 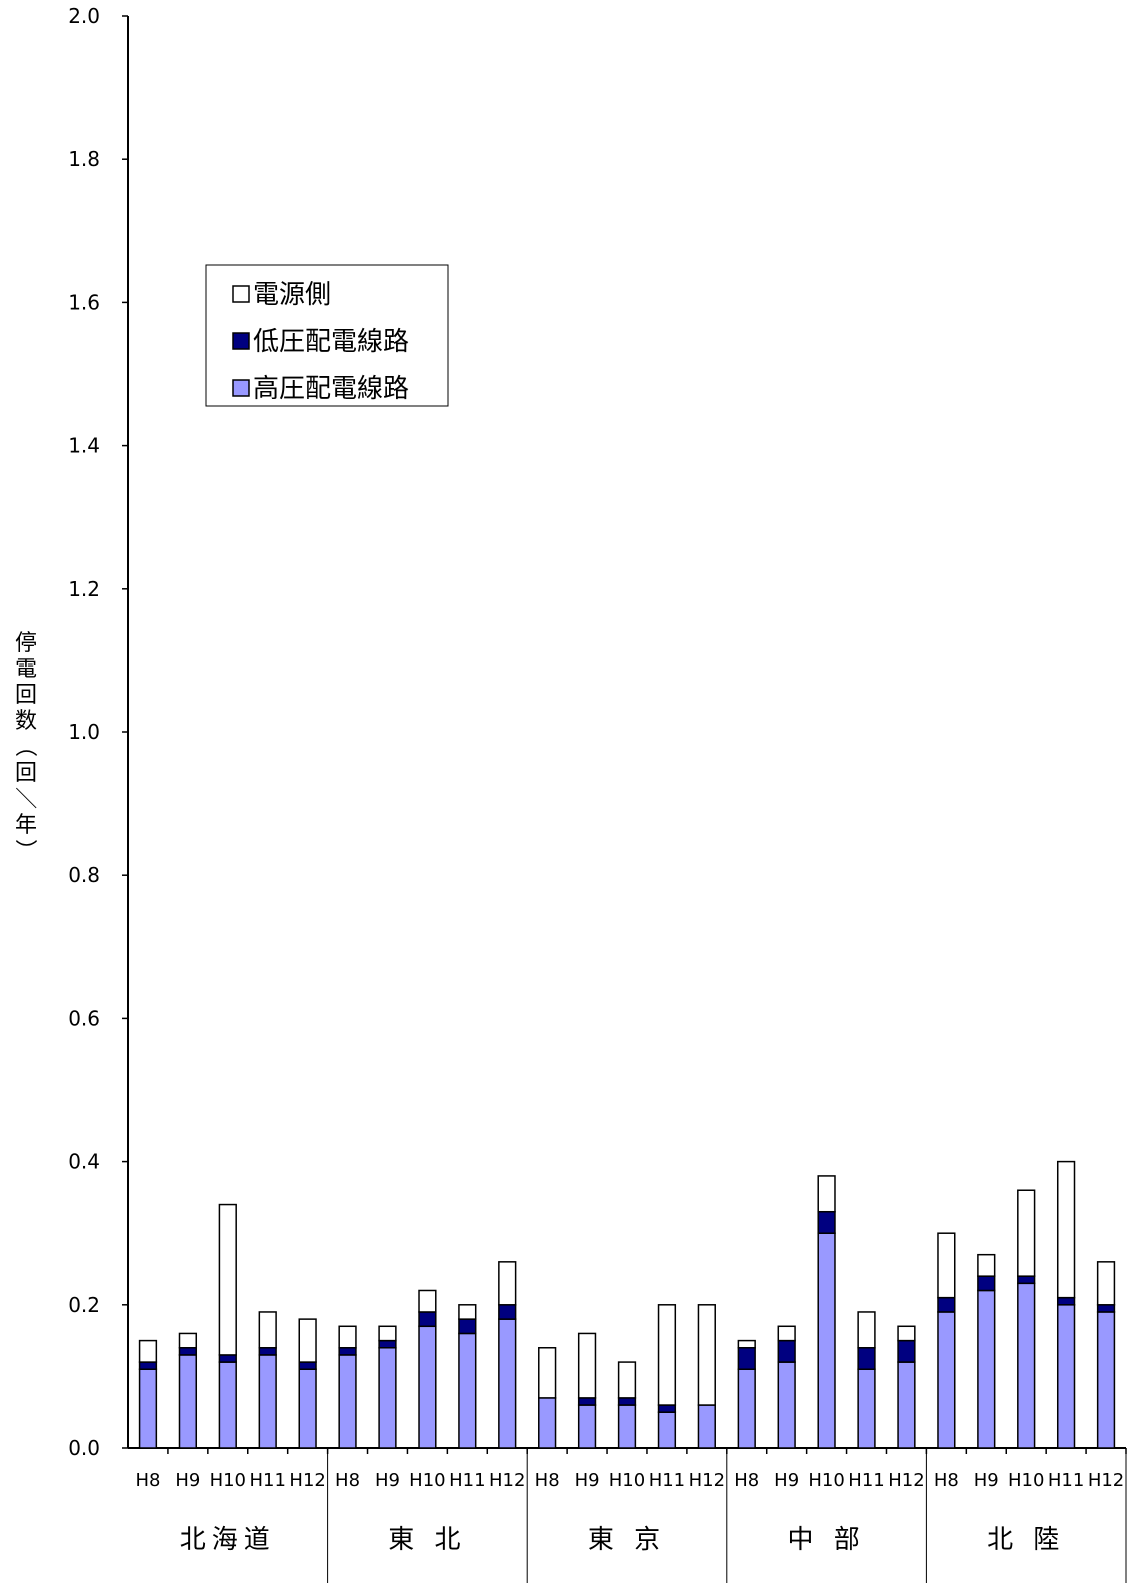 I want to click on legend-entry-label: 電源側, so click(x=292, y=295).